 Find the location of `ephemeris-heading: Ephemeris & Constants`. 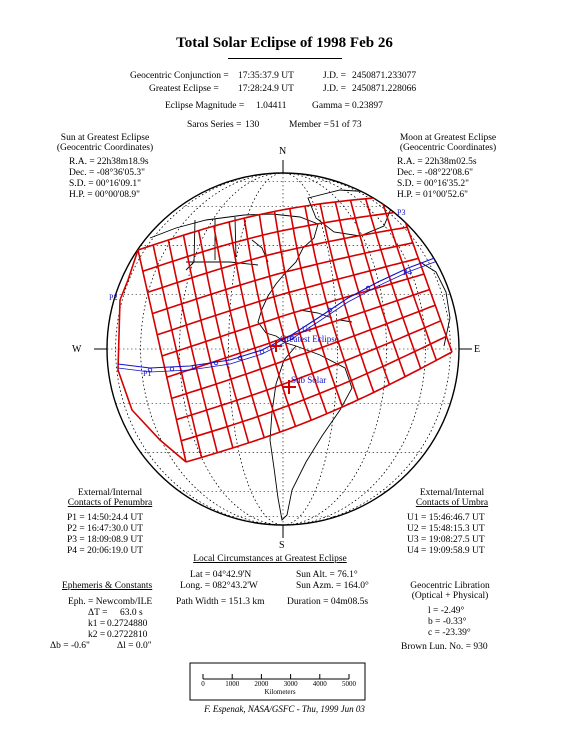

ephemeris-heading: Ephemeris & Constants is located at coordinates (107, 586).